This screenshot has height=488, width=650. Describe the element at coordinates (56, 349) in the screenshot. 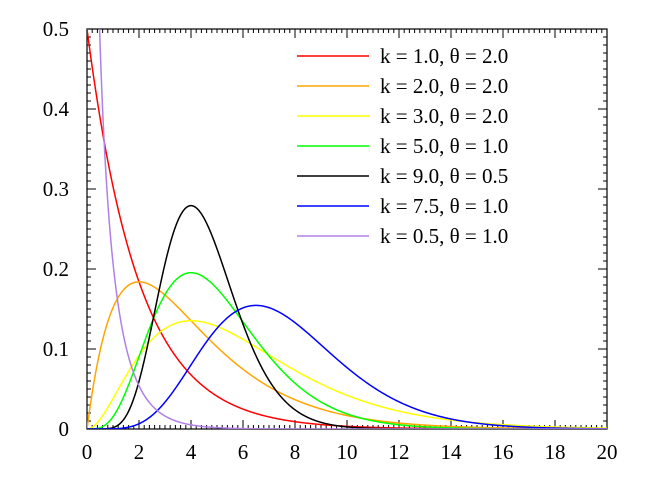

I see `y-tick-label: 0.1` at that location.